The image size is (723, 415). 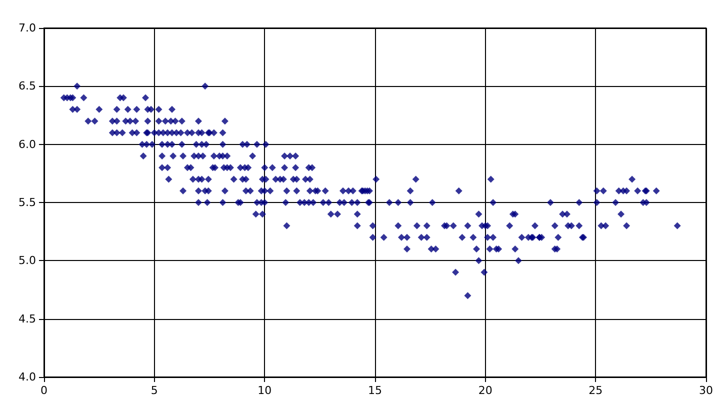 I want to click on x-tick-label: 30, so click(x=706, y=390).